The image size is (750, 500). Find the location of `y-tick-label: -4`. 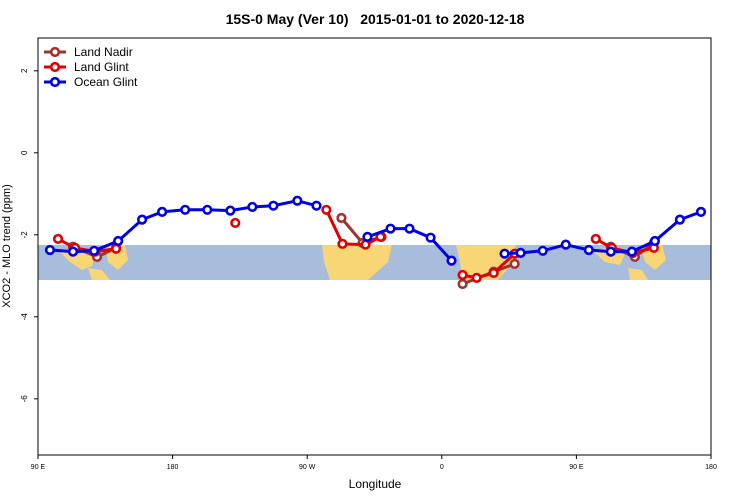

y-tick-label: -4 is located at coordinates (24, 317).